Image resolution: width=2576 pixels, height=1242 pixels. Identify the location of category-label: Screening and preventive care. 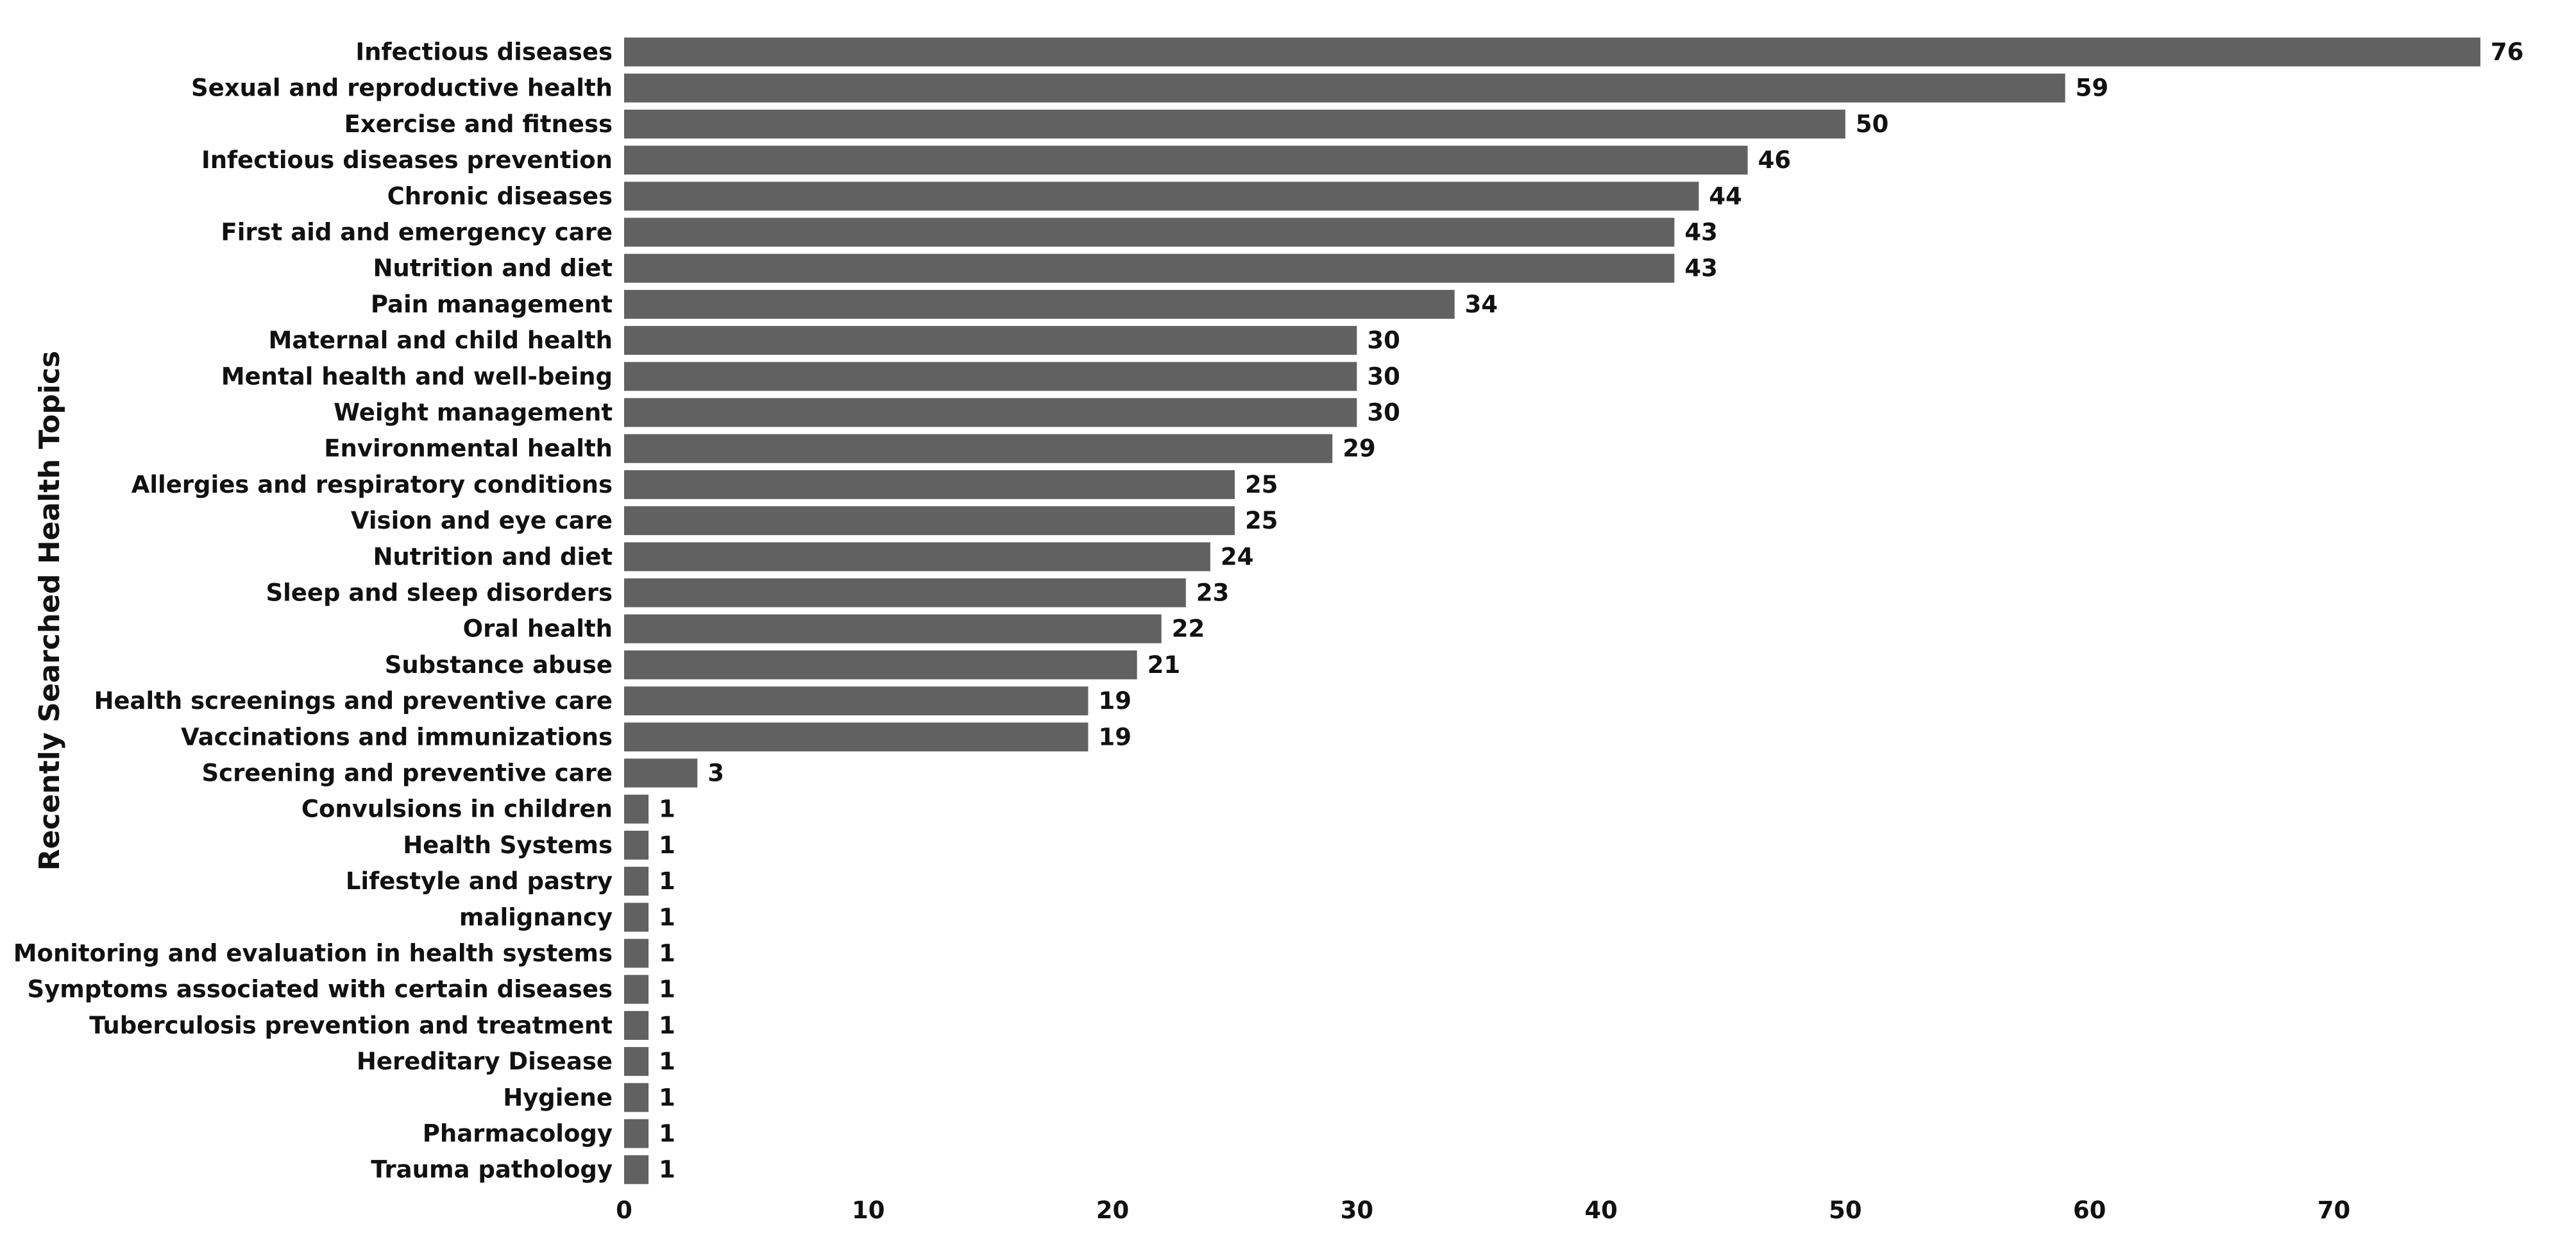
(407, 773).